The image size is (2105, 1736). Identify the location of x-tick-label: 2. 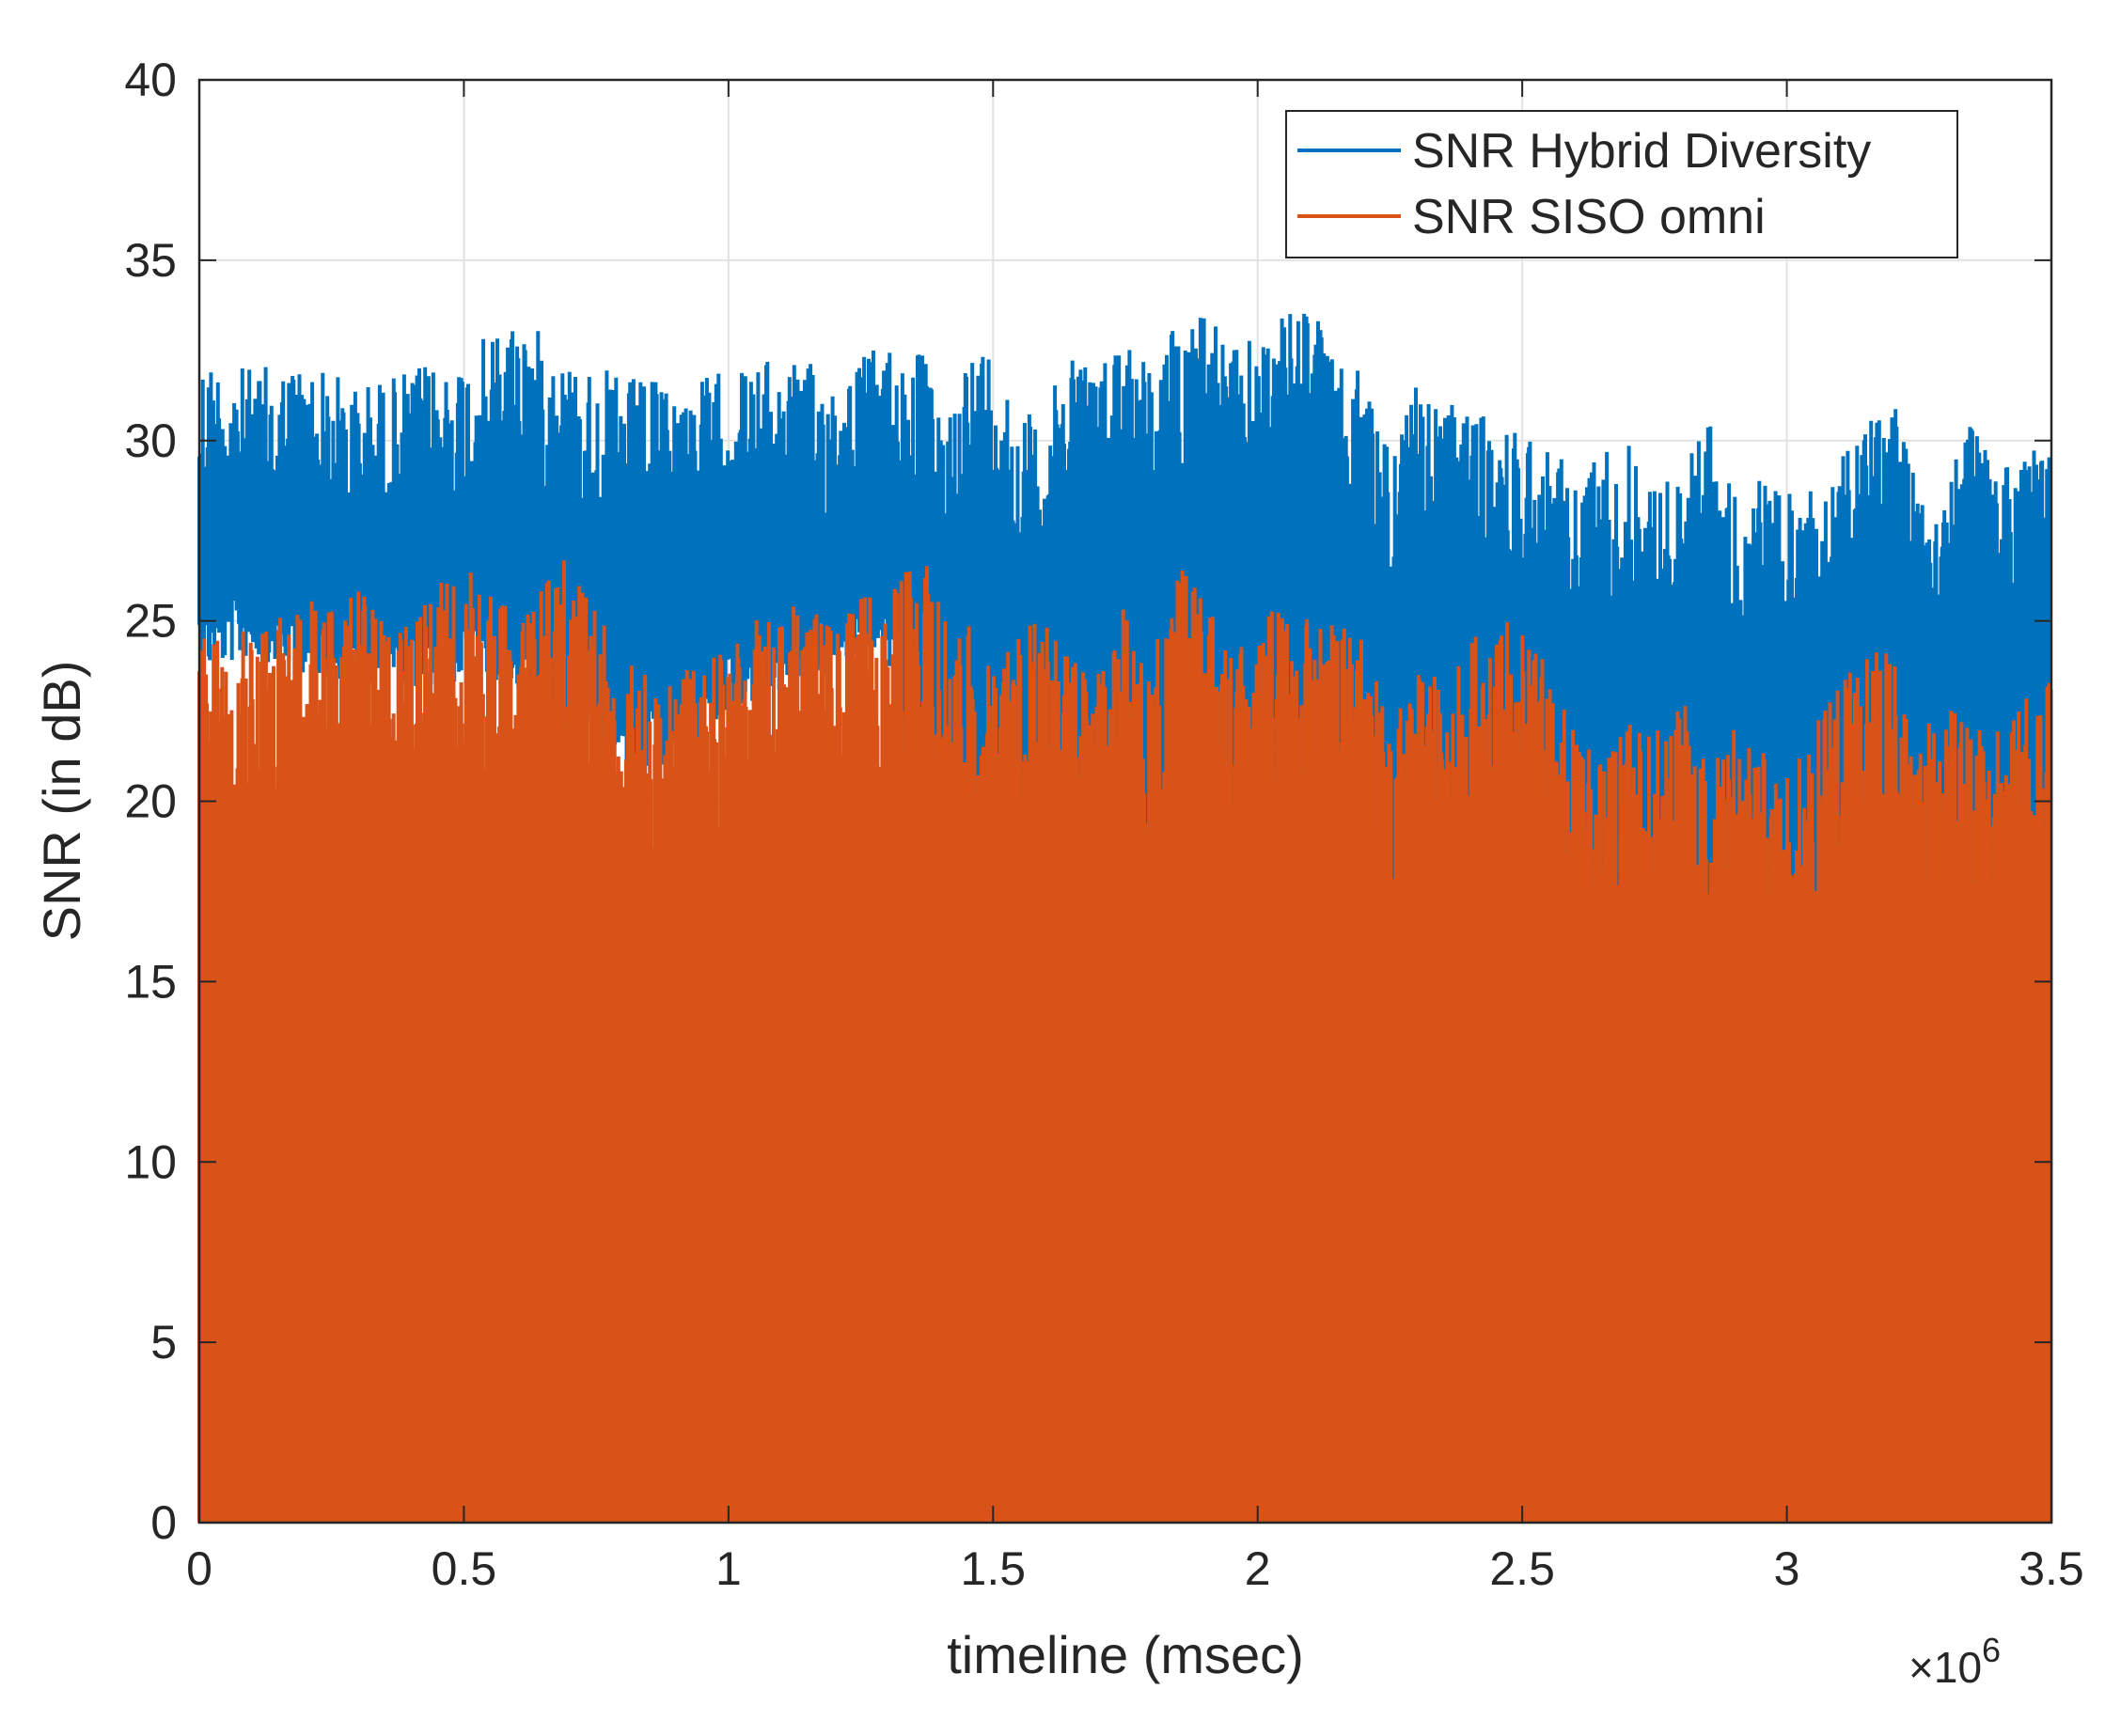
(1258, 1568).